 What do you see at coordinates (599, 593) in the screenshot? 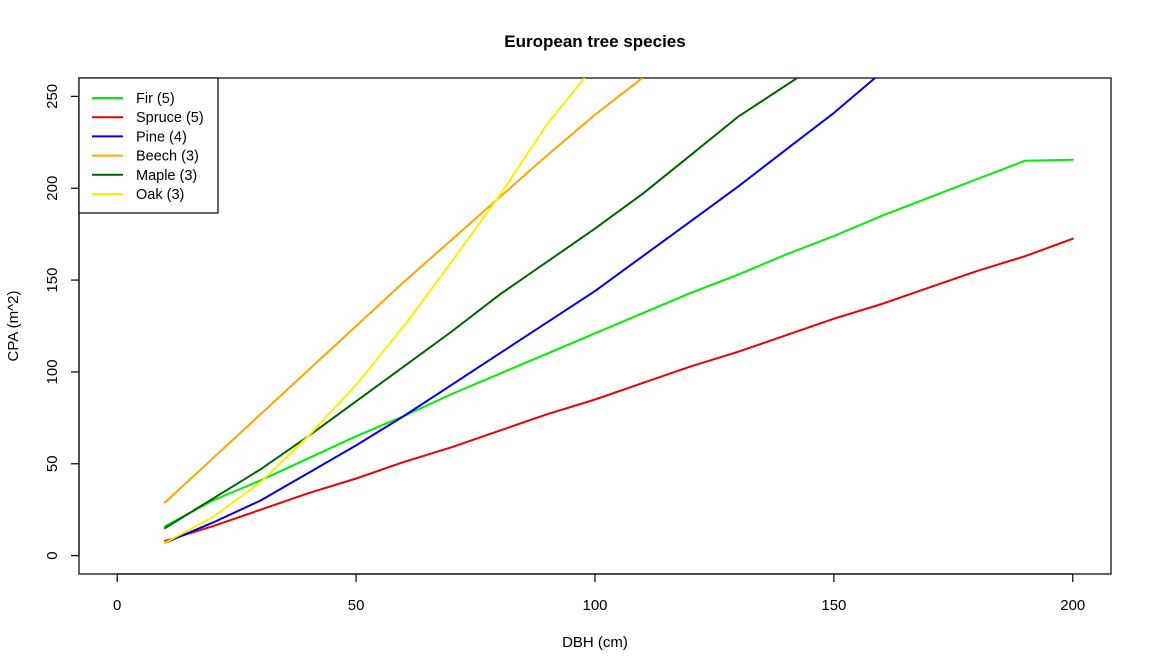
I see `x-axis: 0 50 100 150 200` at bounding box center [599, 593].